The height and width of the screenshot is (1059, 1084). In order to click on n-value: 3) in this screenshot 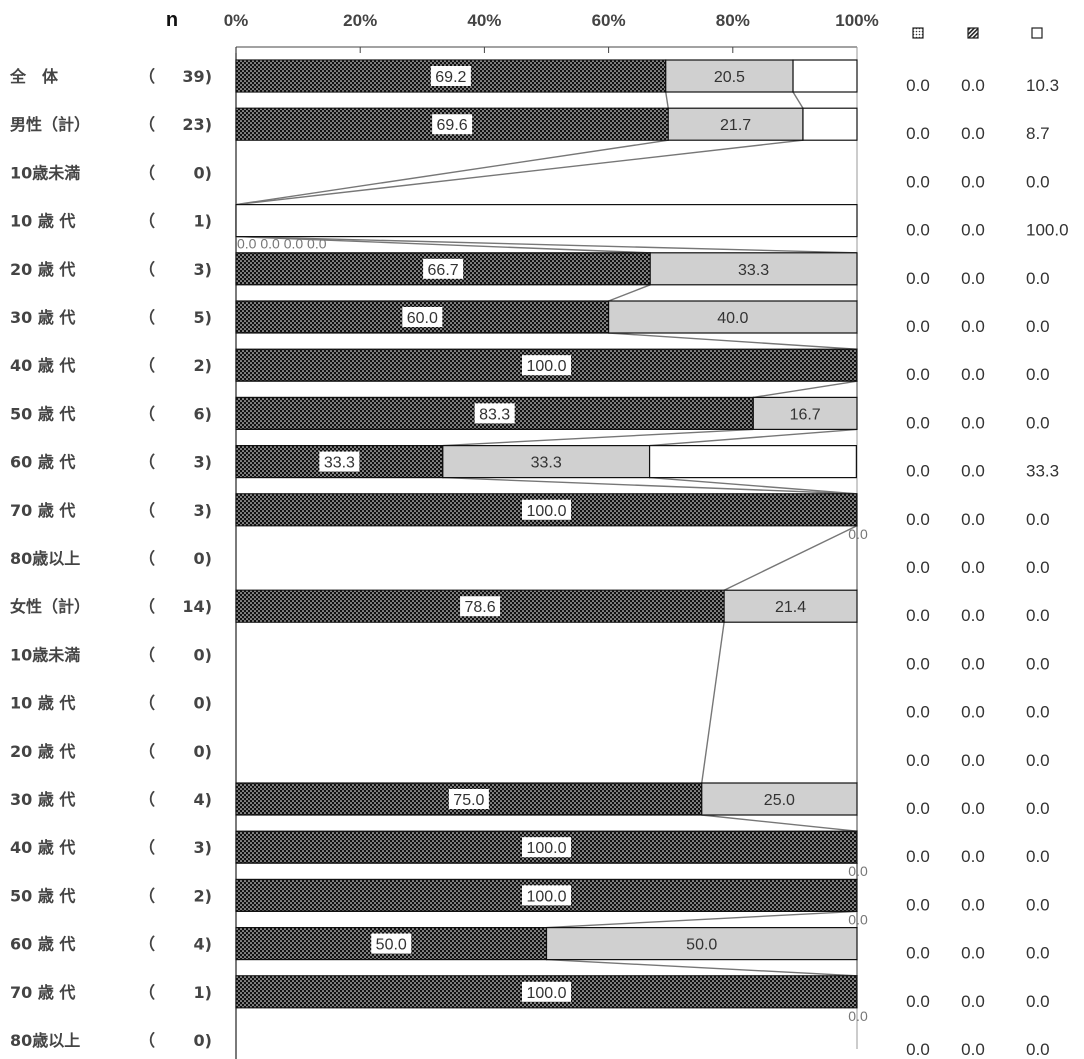, I will do `click(203, 847)`.